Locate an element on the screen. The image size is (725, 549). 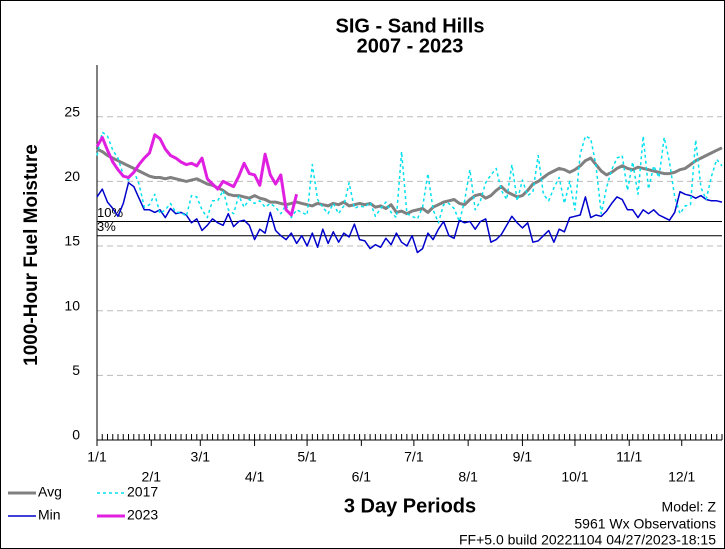
chart-title: SIG - Sand Hills is located at coordinates (410, 26).